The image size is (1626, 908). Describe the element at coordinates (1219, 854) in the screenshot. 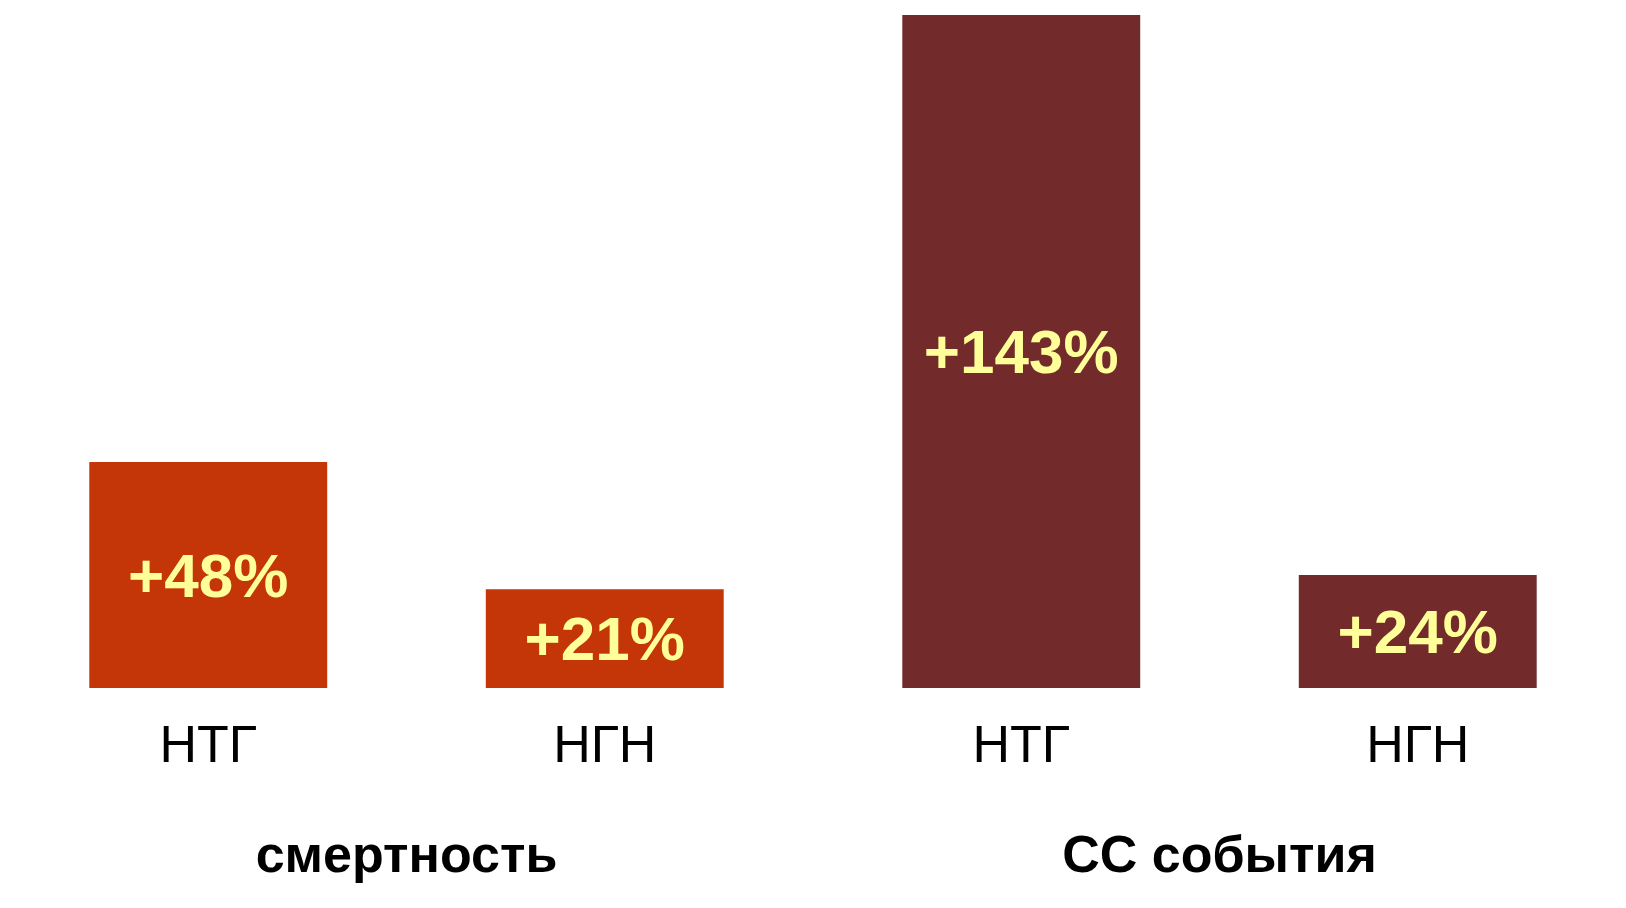

I see `x-axis-title: СС события` at that location.